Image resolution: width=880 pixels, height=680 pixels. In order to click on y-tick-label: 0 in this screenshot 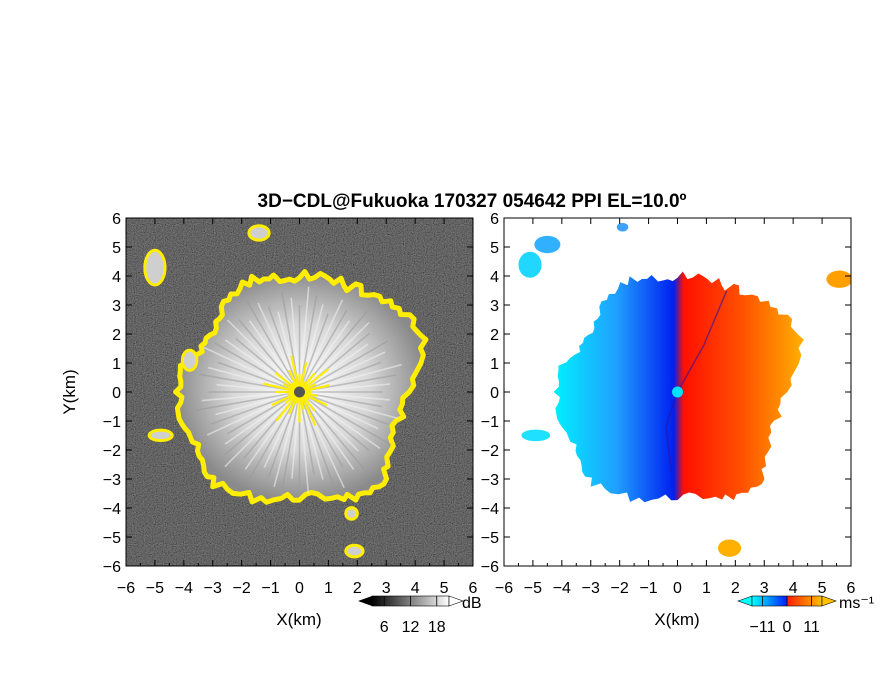, I will do `click(494, 393)`.